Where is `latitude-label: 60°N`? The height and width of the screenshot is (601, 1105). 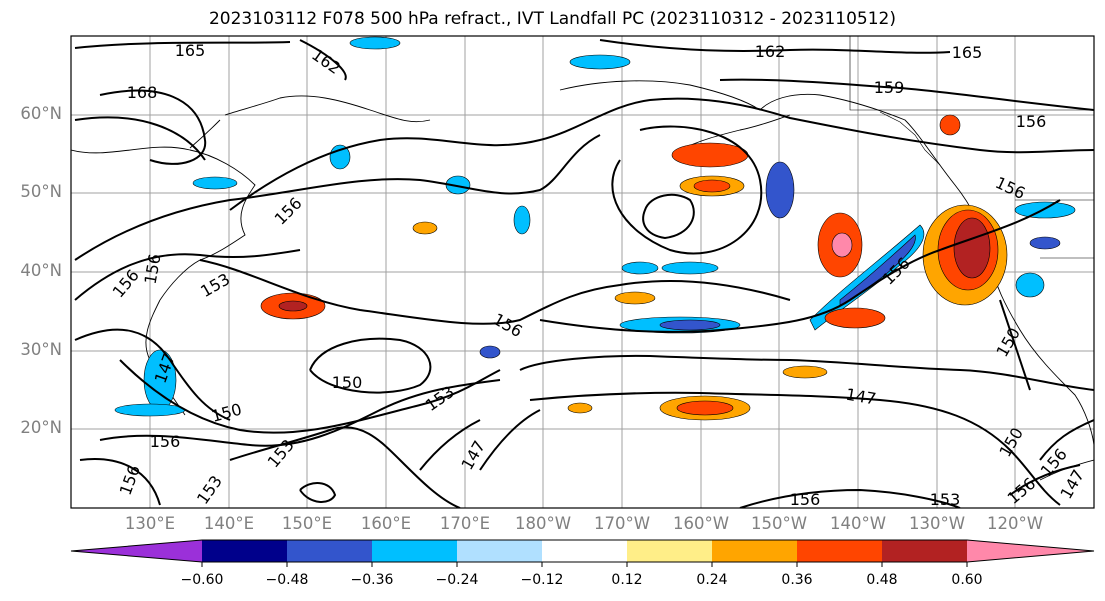 latitude-label: 60°N is located at coordinates (41, 113).